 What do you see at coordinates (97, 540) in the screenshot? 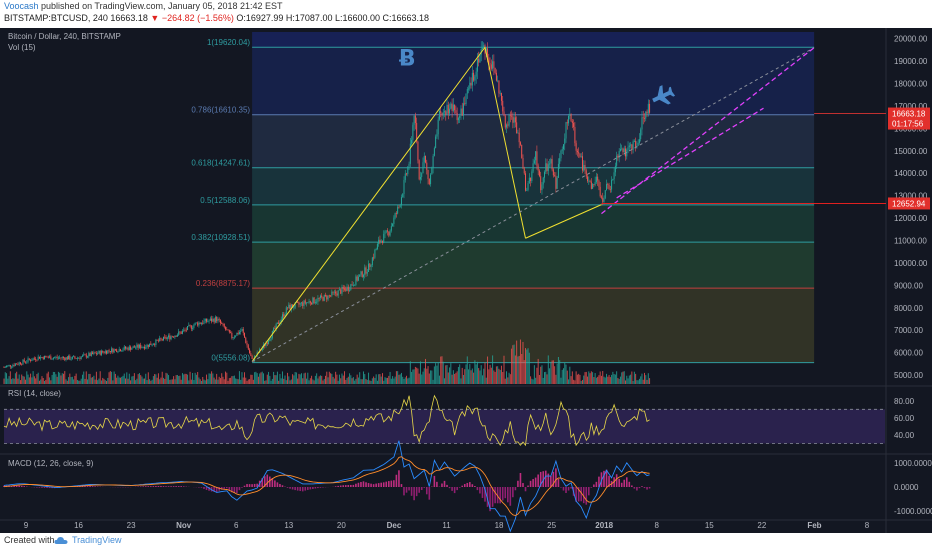
I see `tradingview-brand: TradingView` at bounding box center [97, 540].